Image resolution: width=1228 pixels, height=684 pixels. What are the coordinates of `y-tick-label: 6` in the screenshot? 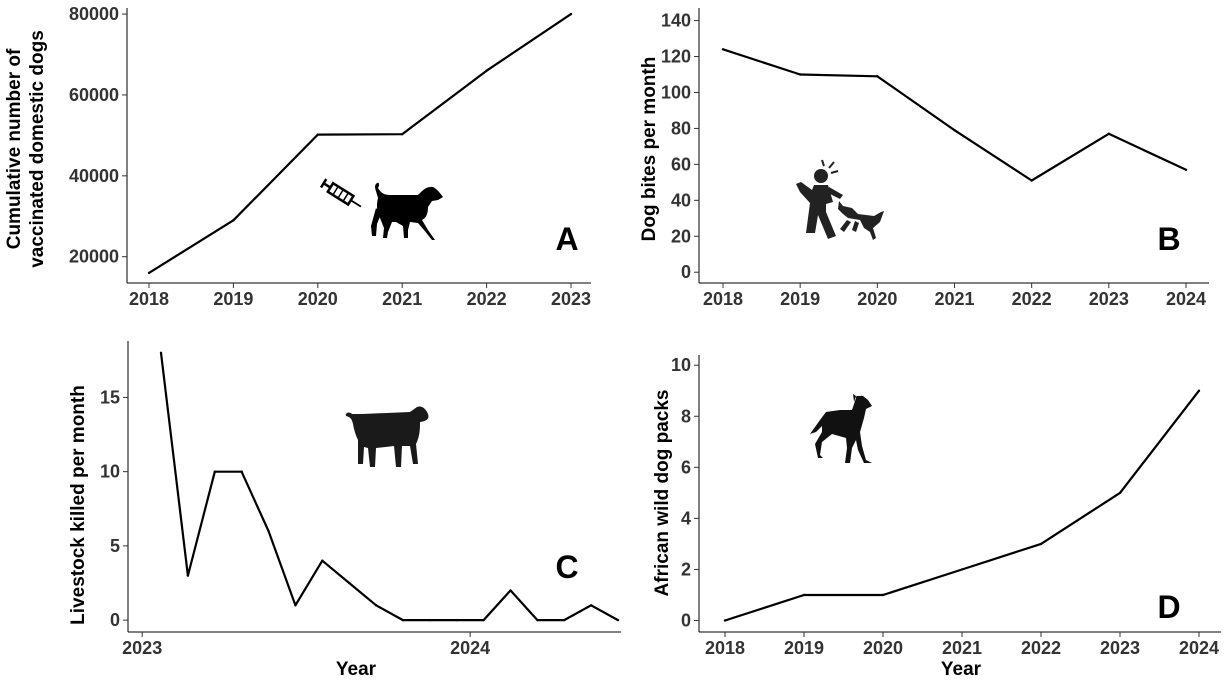 It's located at (686, 467).